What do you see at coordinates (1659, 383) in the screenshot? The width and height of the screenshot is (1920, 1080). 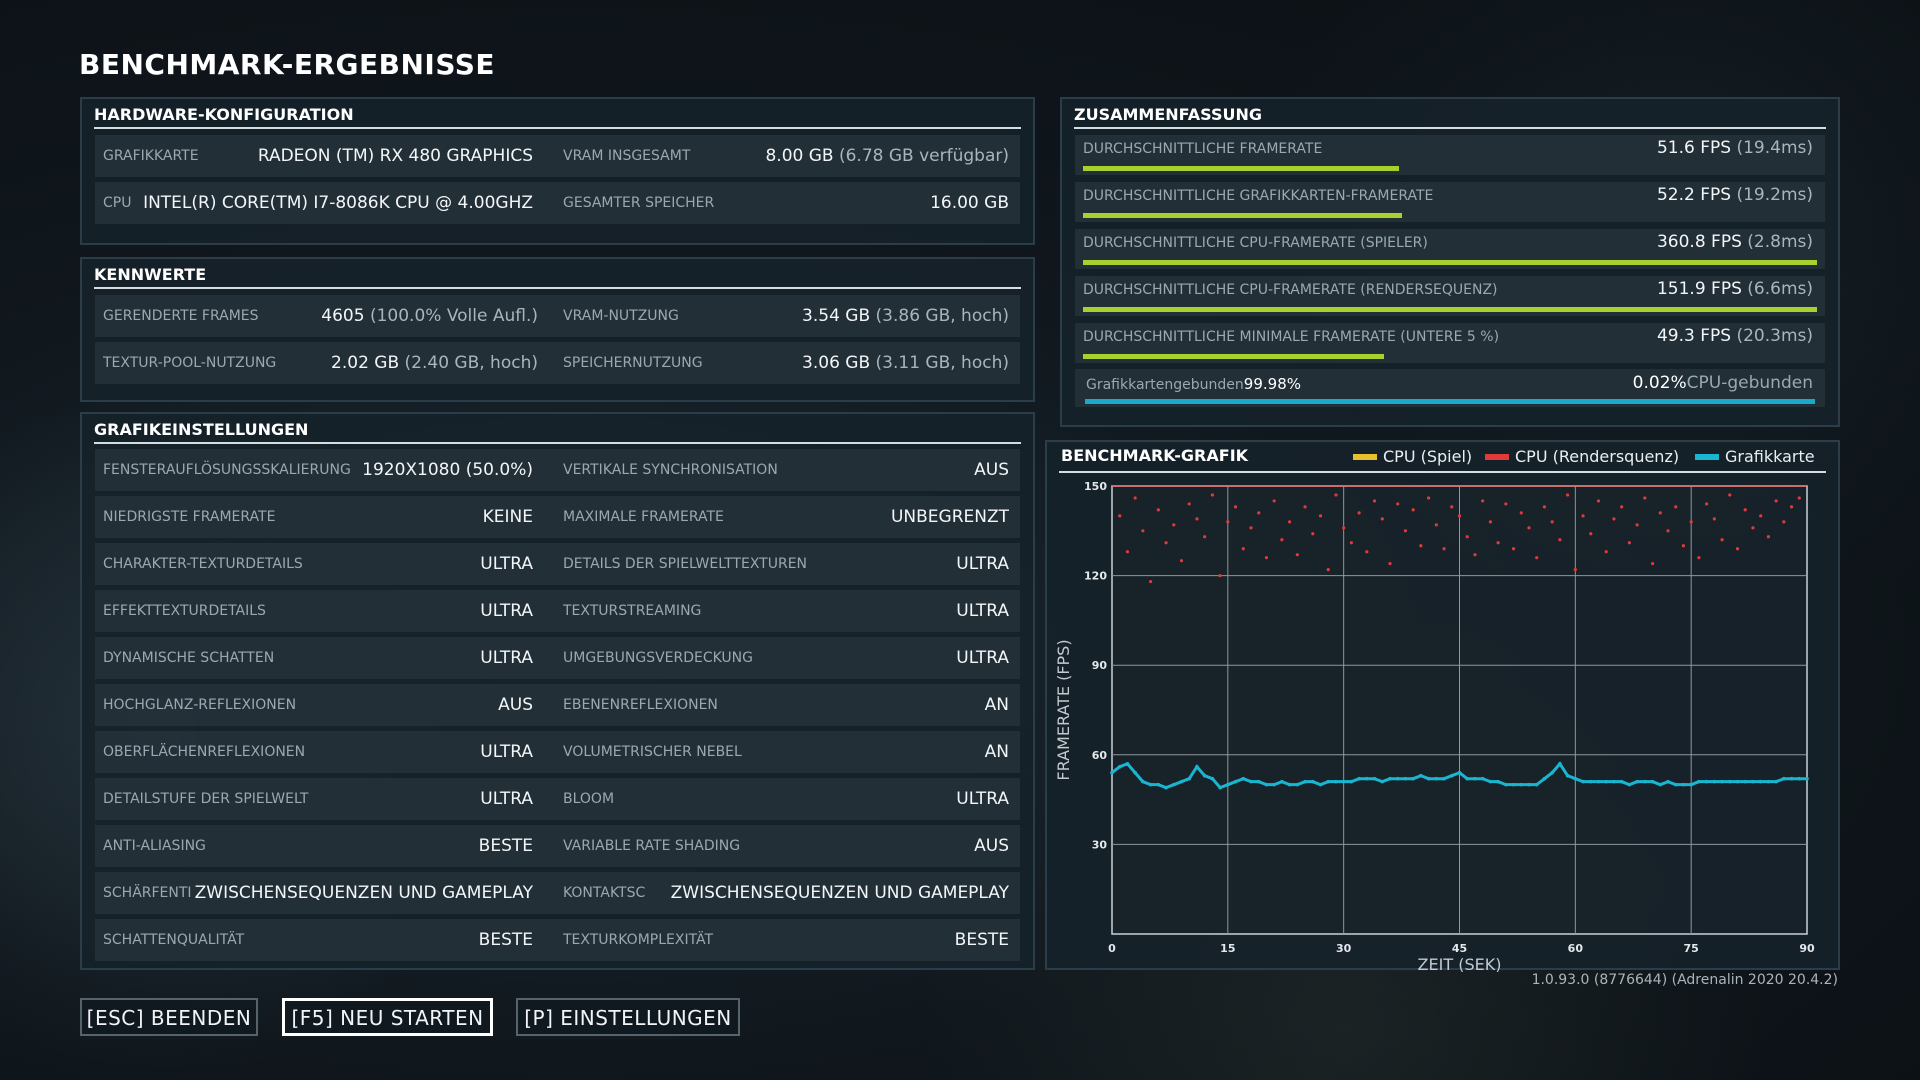 I see `cpu-bound-value: 0.02%` at bounding box center [1659, 383].